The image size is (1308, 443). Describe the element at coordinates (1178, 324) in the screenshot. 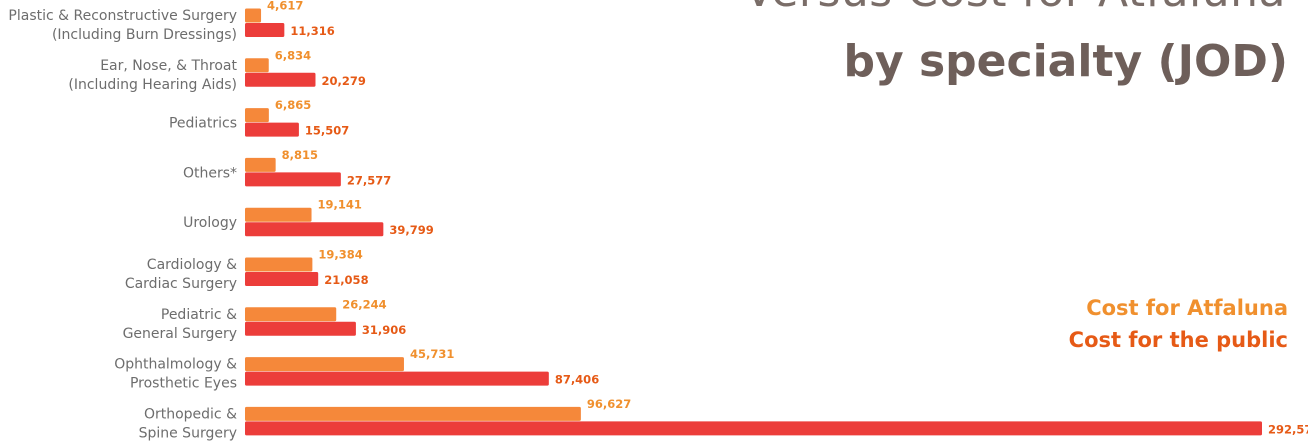

I see `legend: Cost for Atfaluna Cost for the public` at that location.